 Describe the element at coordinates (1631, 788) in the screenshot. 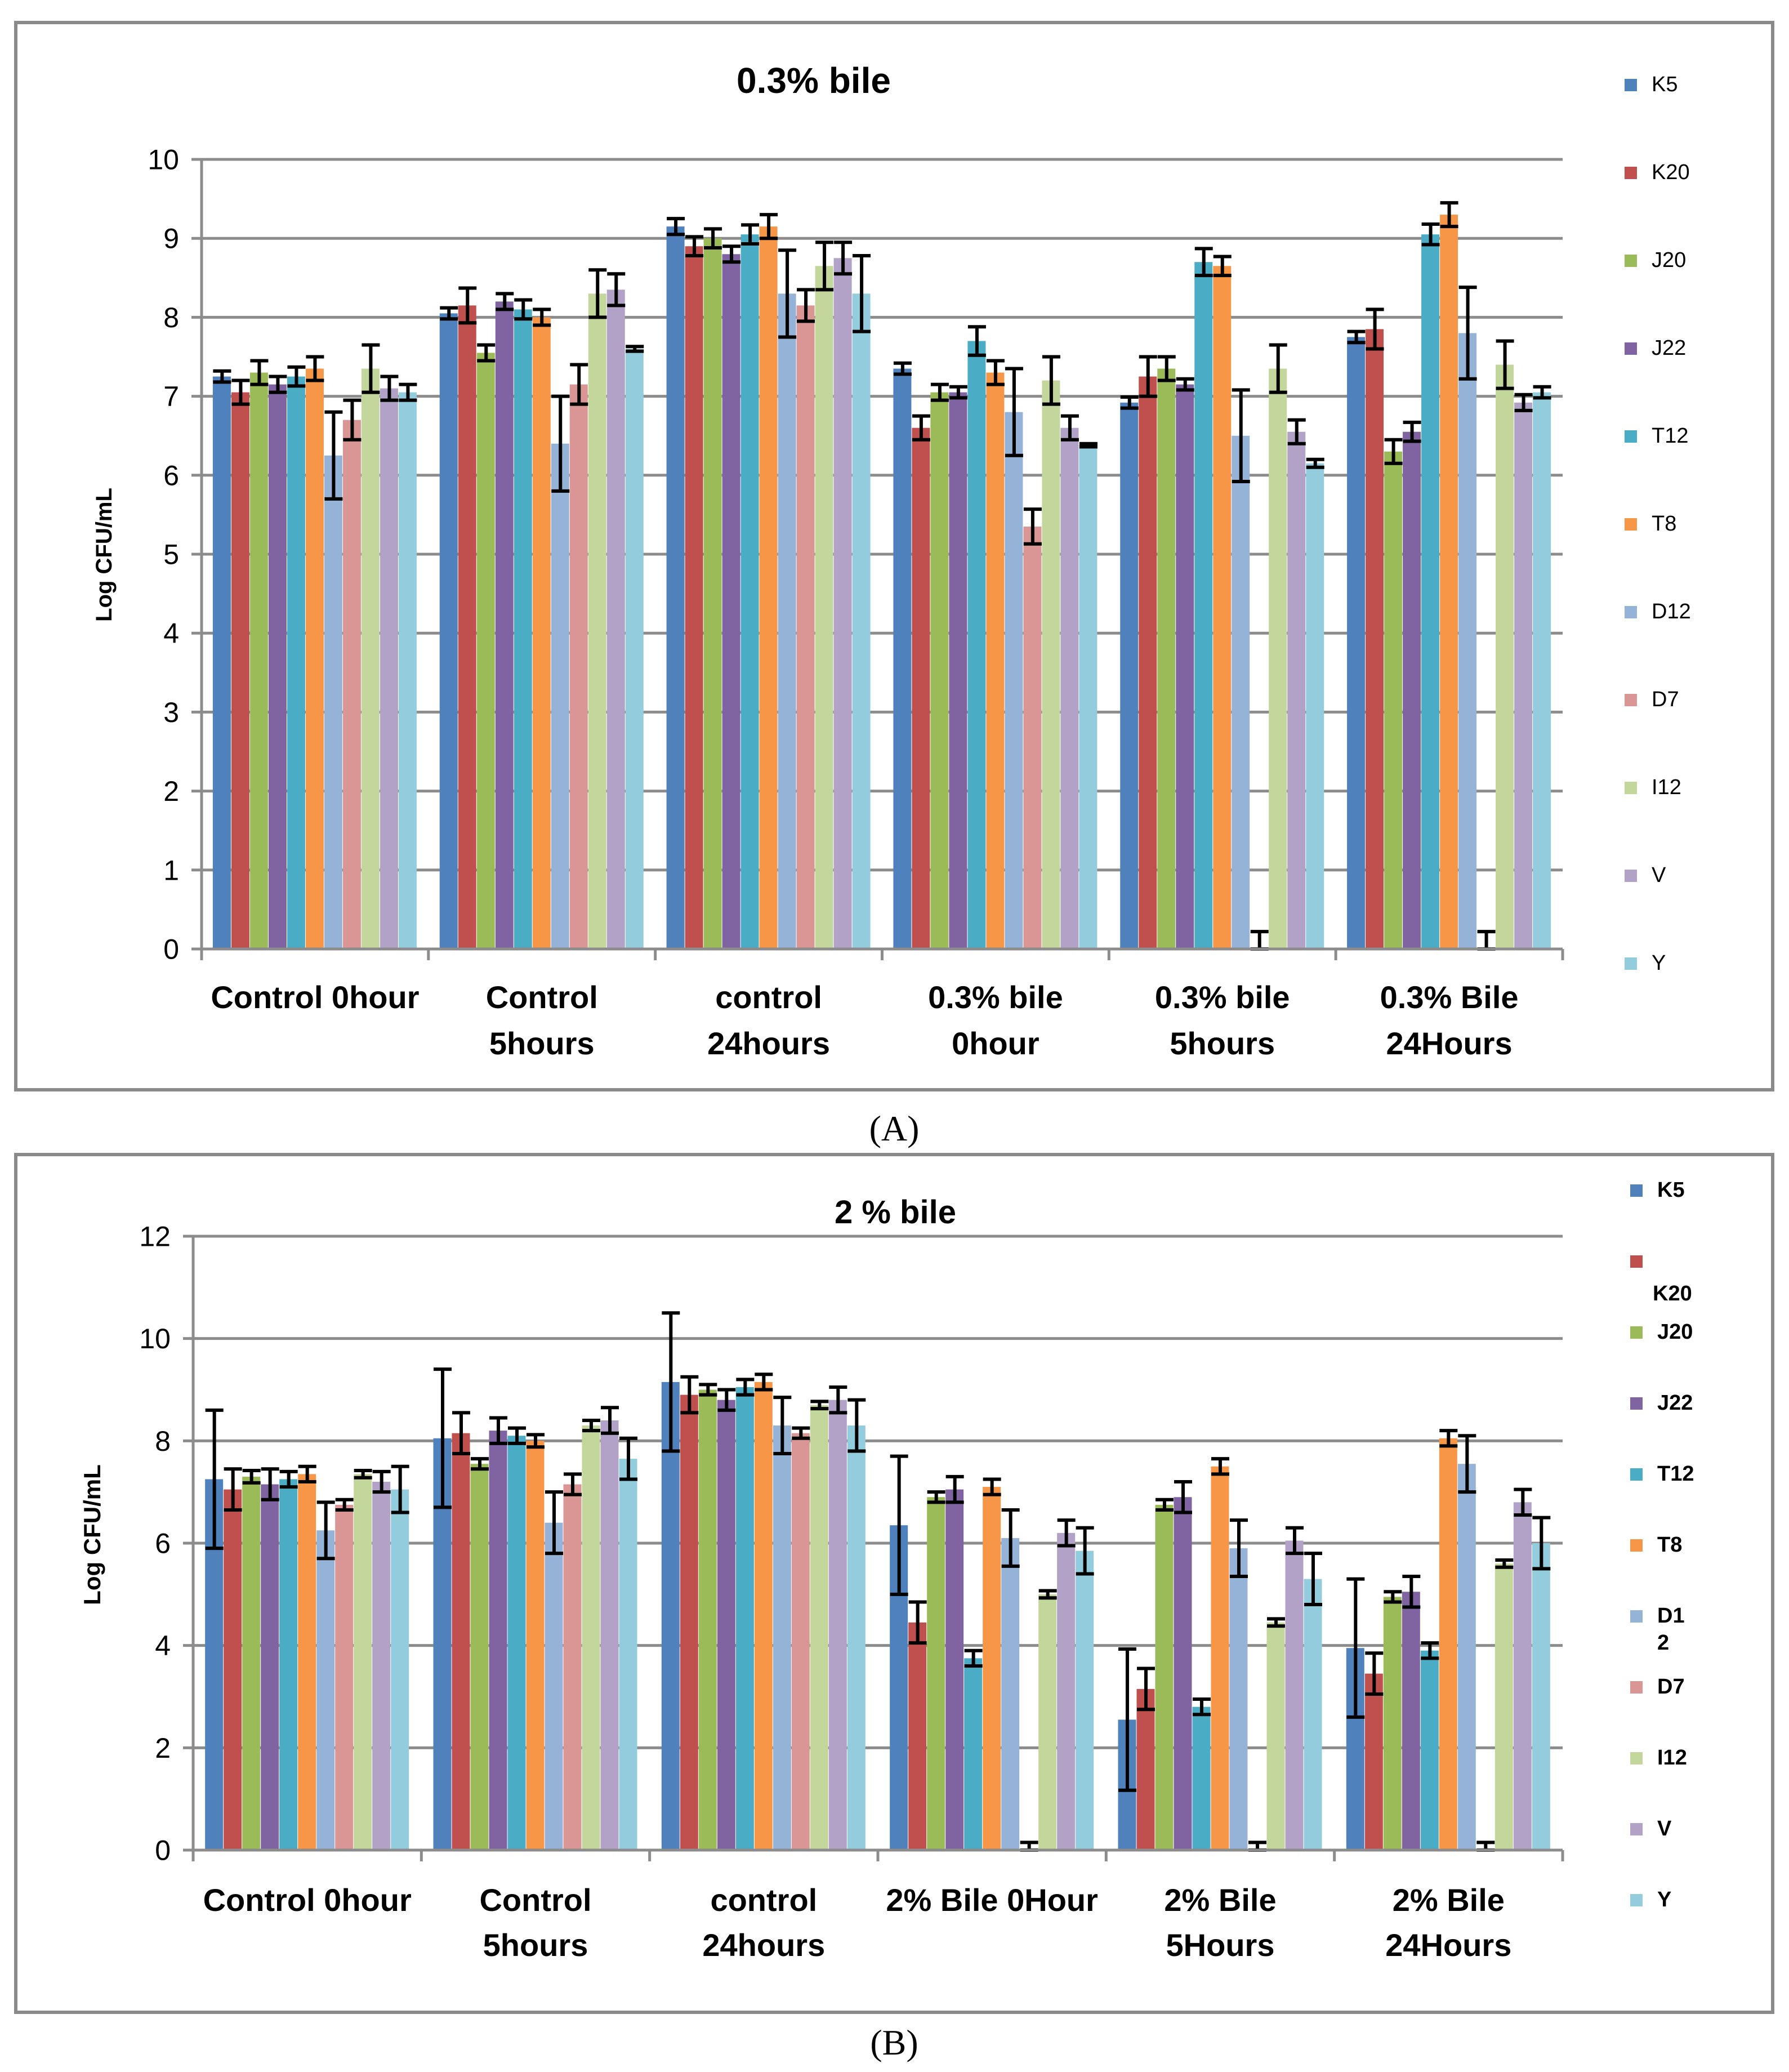

I see `legend-swatch-i12` at that location.